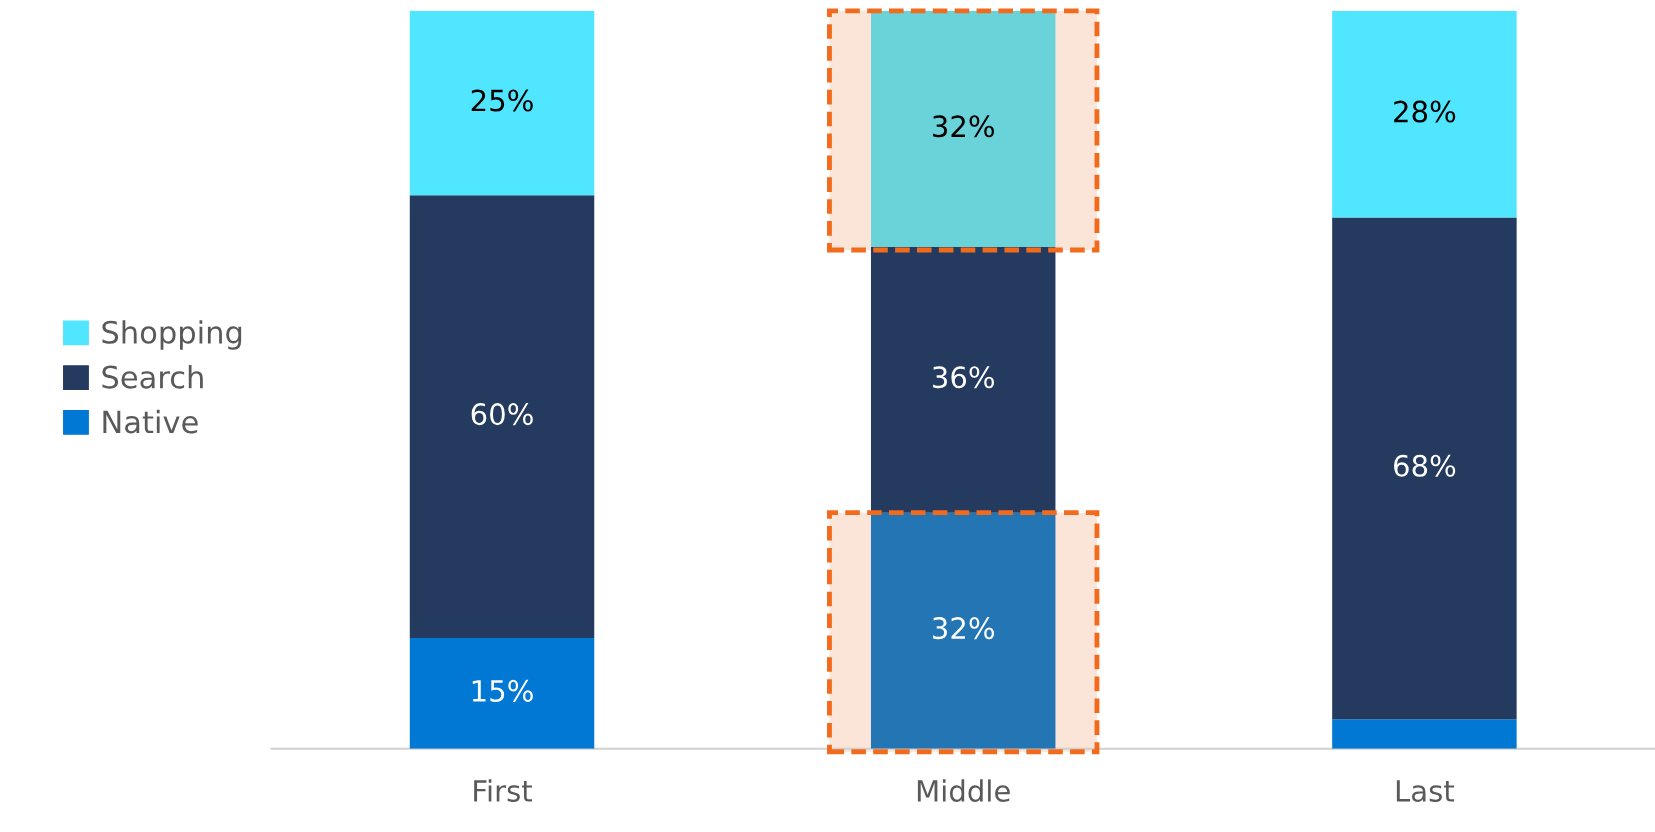 Image resolution: width=1655 pixels, height=832 pixels. I want to click on x-tick-label: Last, so click(1425, 791).